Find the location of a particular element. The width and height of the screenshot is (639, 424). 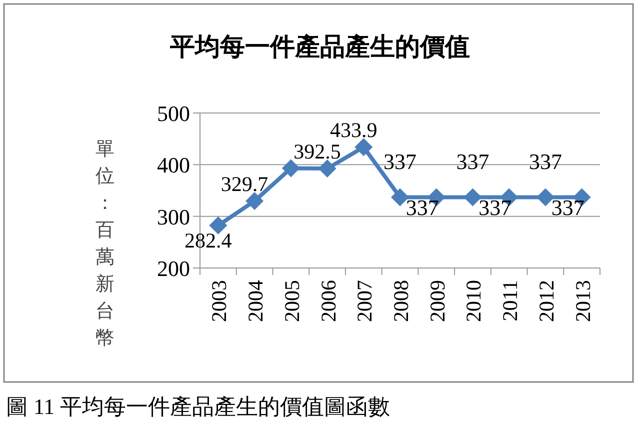

x-tick-label: 2008 is located at coordinates (401, 301).